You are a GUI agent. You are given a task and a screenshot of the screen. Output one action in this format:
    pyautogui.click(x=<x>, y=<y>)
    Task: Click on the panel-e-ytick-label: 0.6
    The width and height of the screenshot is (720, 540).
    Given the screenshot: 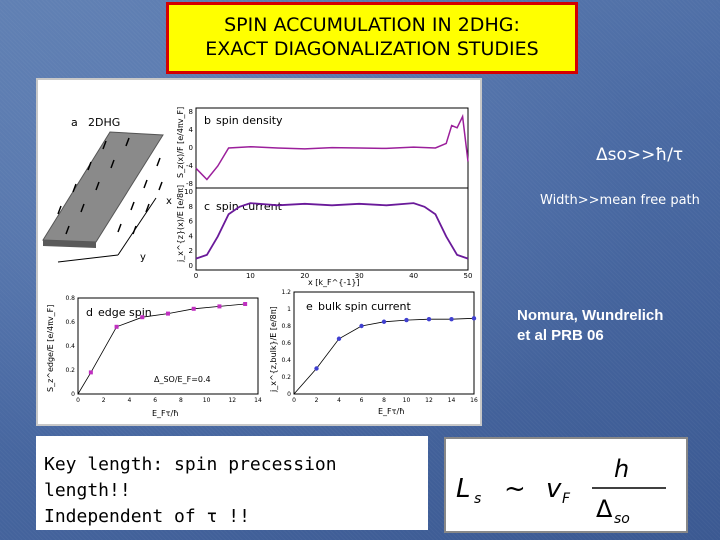 What is the action you would take?
    pyautogui.click(x=286, y=343)
    